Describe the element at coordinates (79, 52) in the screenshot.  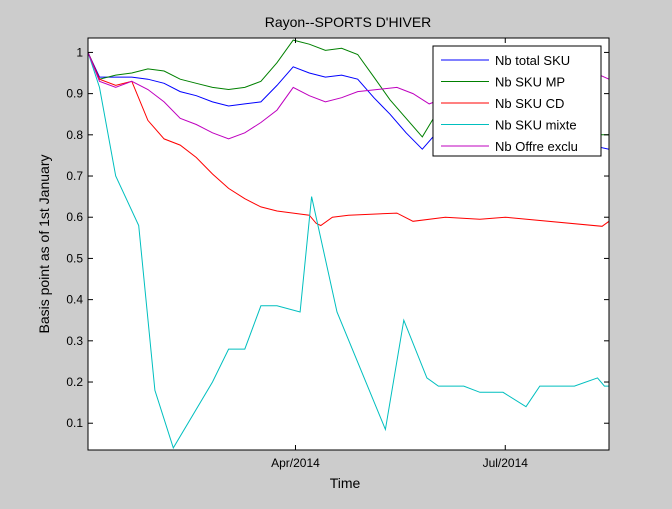
I see `y-tick-label: 1` at that location.